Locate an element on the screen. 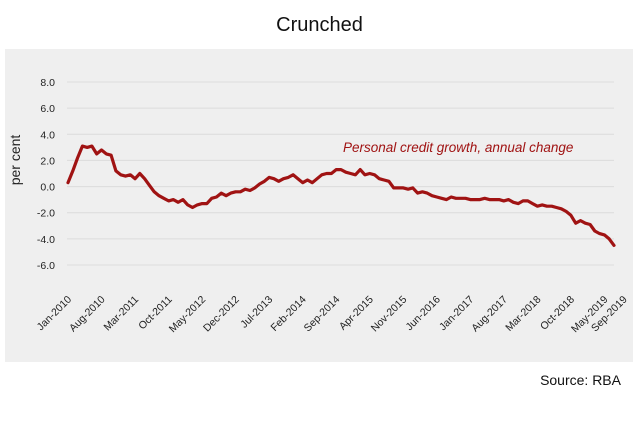 The height and width of the screenshot is (430, 639). y-tick-label: 6.0 is located at coordinates (47, 109).